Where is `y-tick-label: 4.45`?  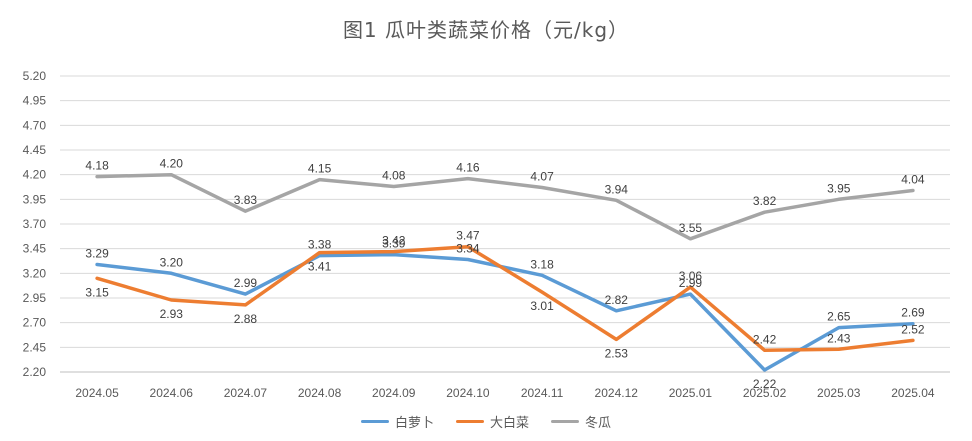 y-tick-label: 4.45 is located at coordinates (35, 150).